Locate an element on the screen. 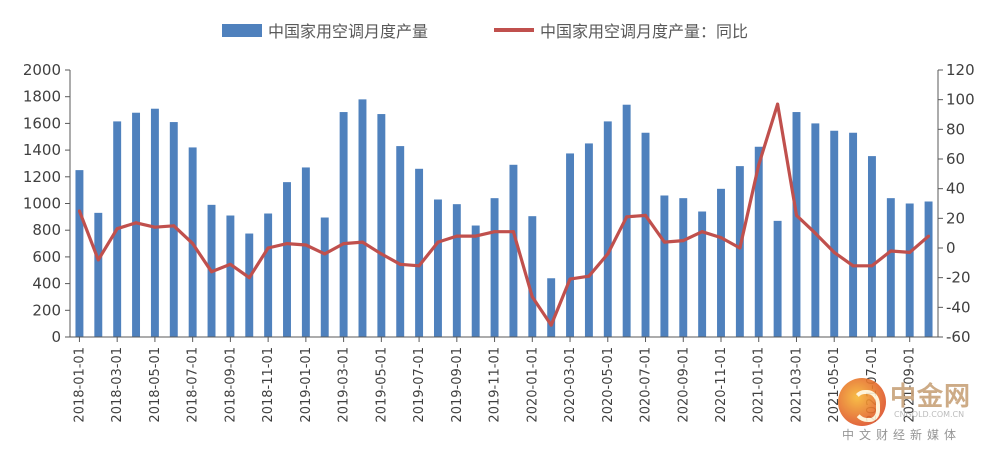 This screenshot has height=450, width=998. right-tick-label-100: 100 is located at coordinates (960, 100).